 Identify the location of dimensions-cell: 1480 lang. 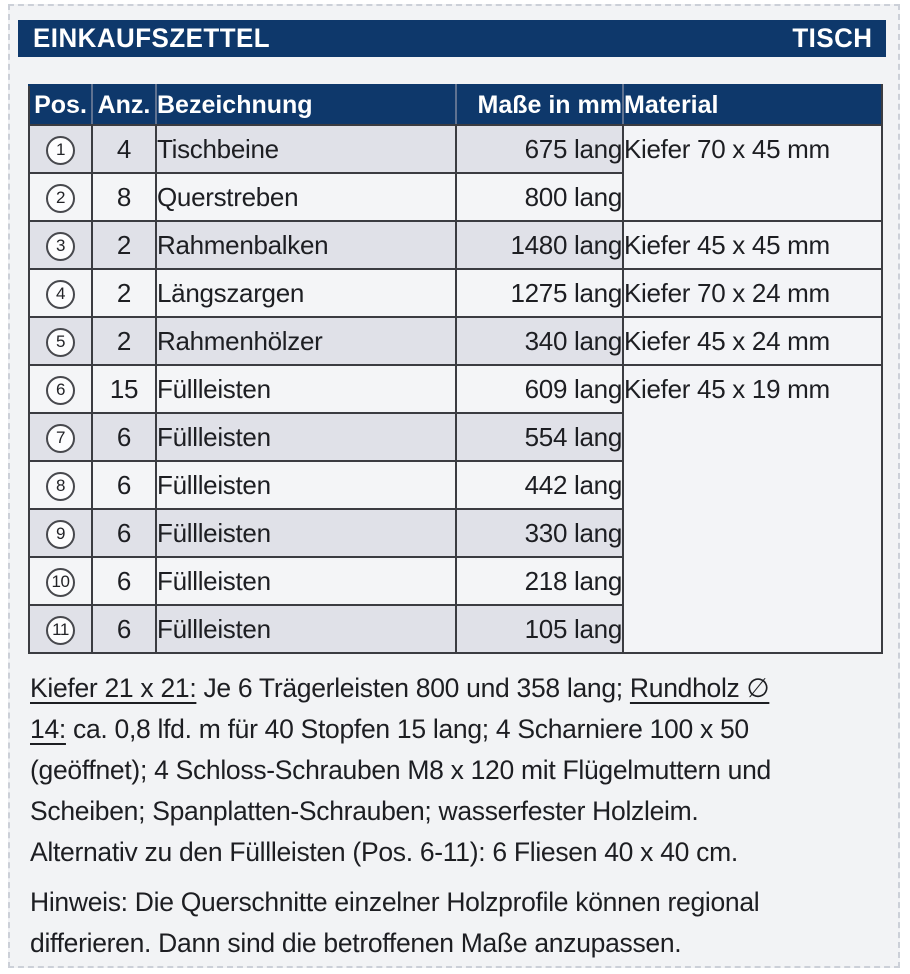
(539, 245).